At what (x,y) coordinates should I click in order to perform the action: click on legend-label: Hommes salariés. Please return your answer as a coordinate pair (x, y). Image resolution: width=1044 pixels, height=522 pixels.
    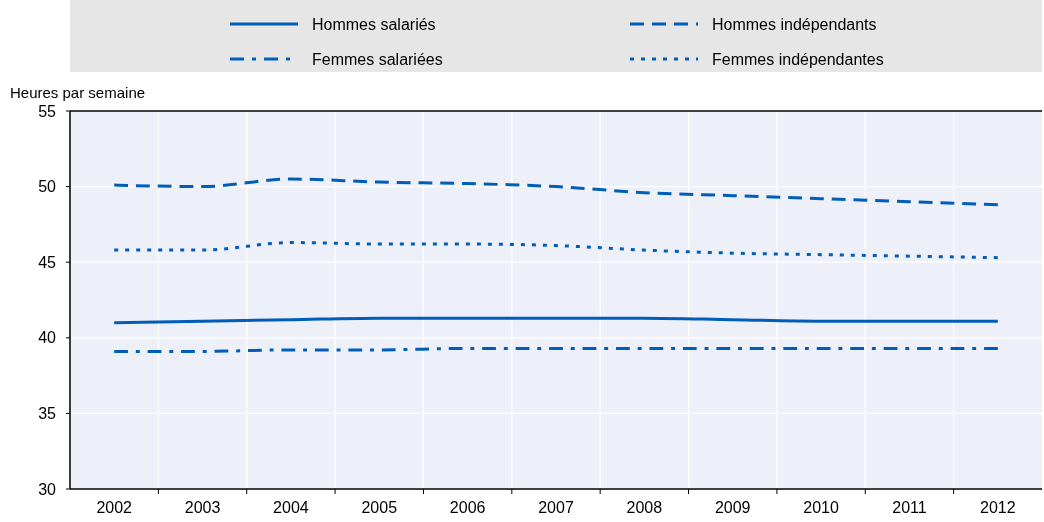
    Looking at the image, I should click on (374, 24).